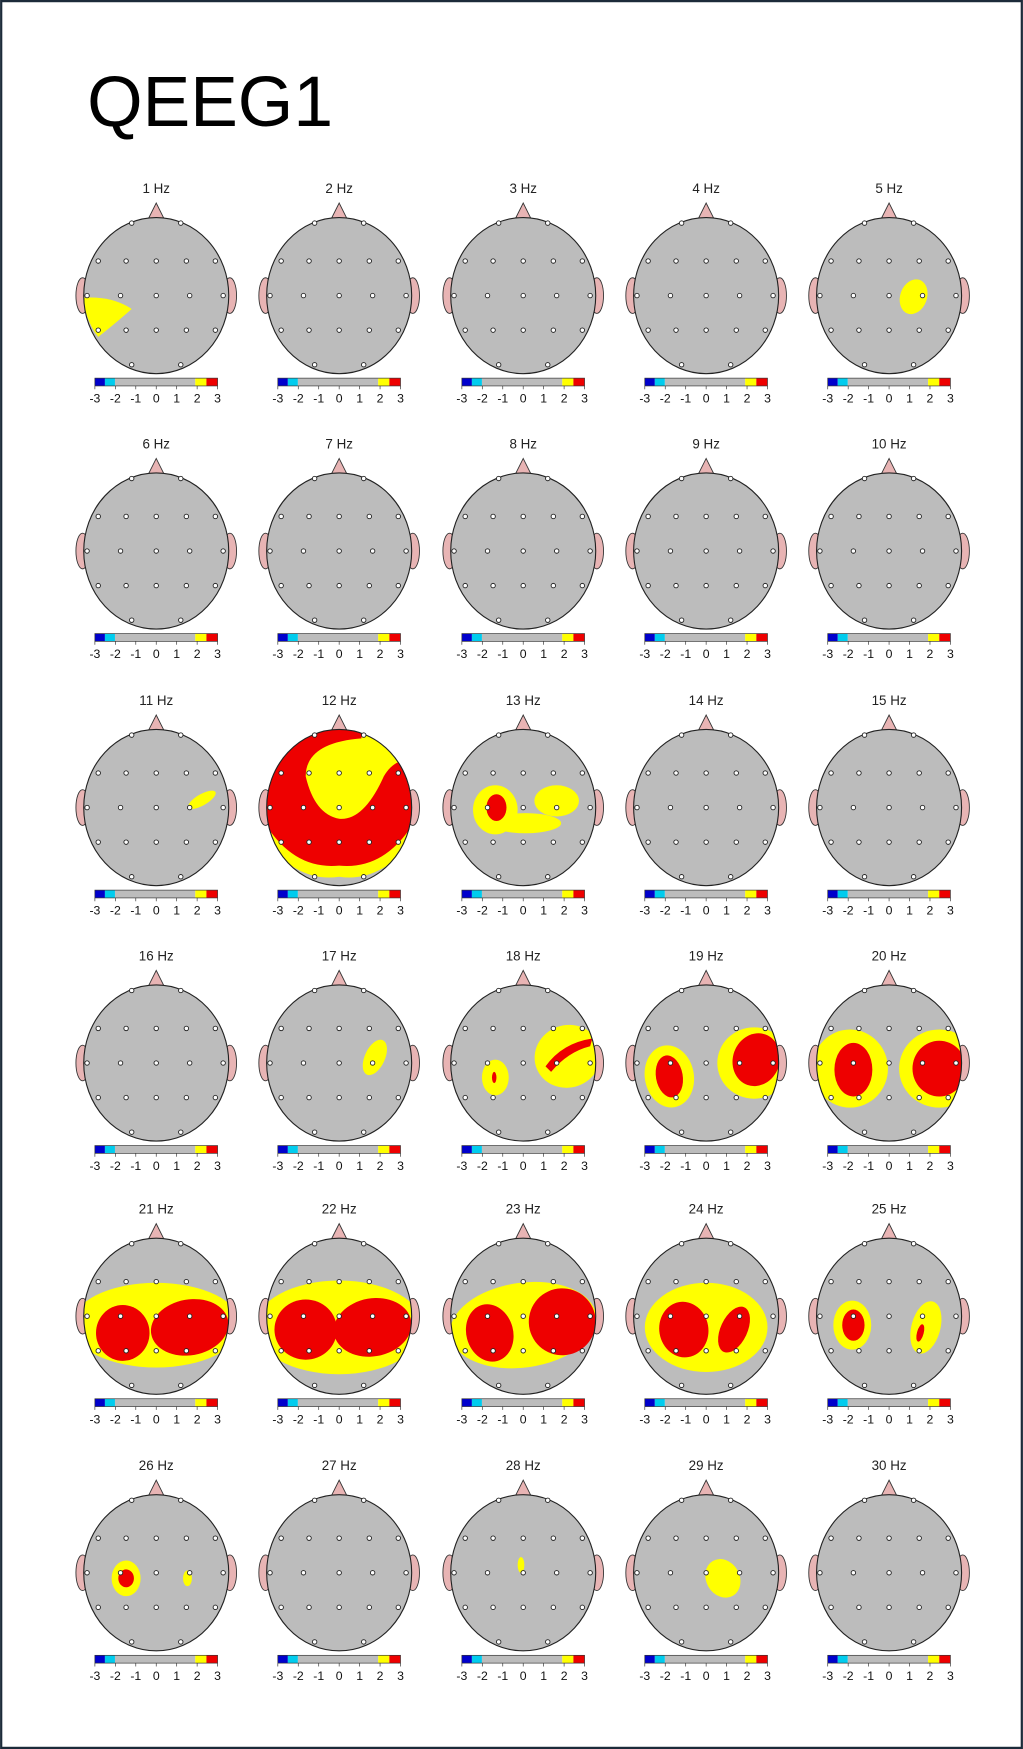 Image resolution: width=1023 pixels, height=1749 pixels. I want to click on topomap: 2 Hz -3 -2 -1 0 1 2 3, so click(339, 293).